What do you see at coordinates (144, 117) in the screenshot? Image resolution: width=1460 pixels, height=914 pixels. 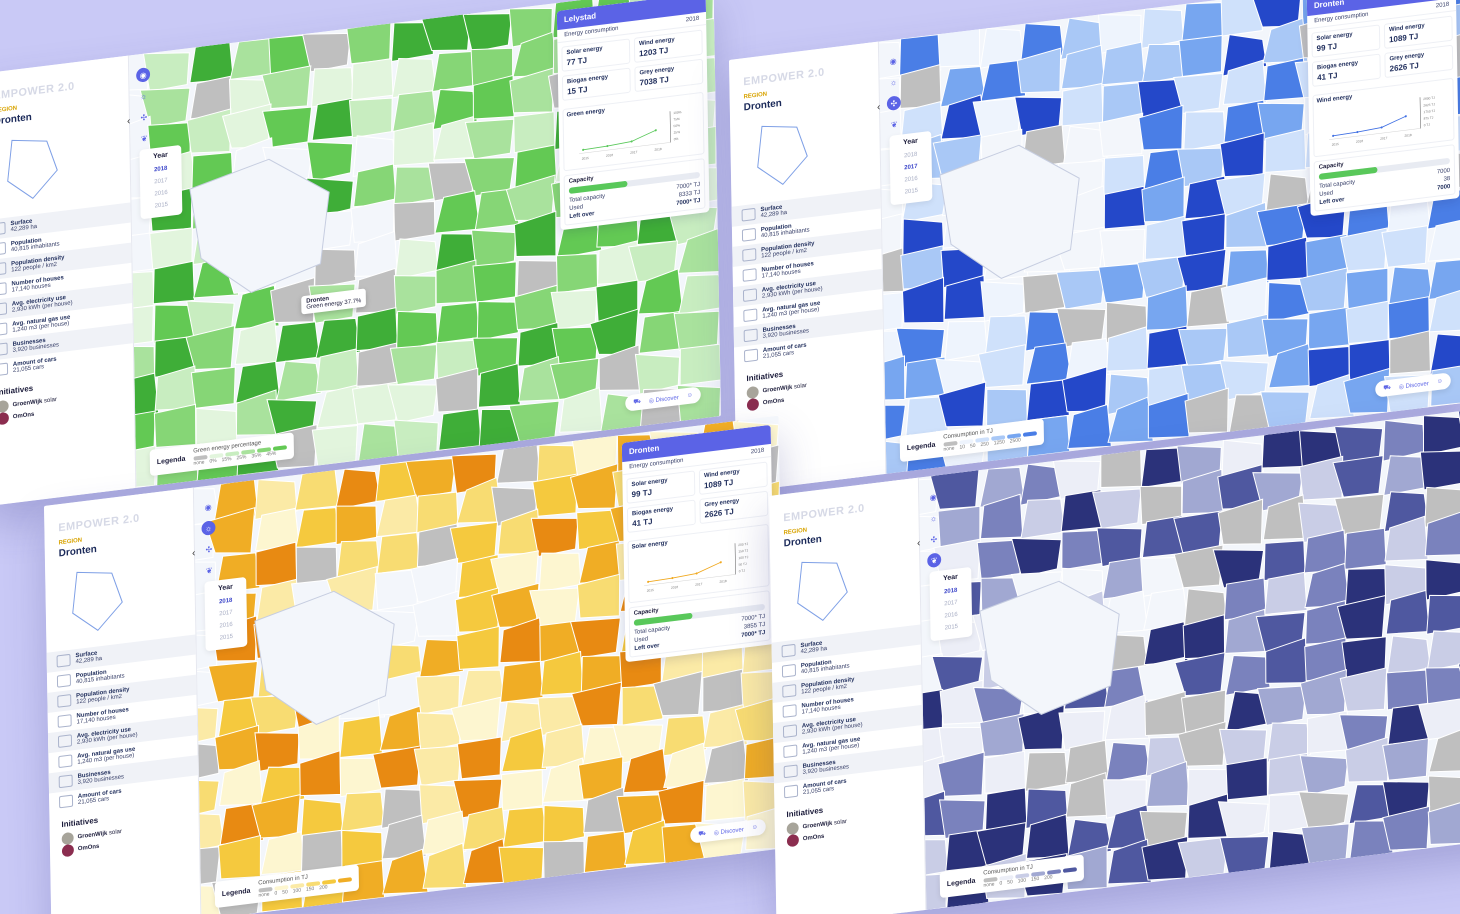 I see `wind-icon: ✣` at bounding box center [144, 117].